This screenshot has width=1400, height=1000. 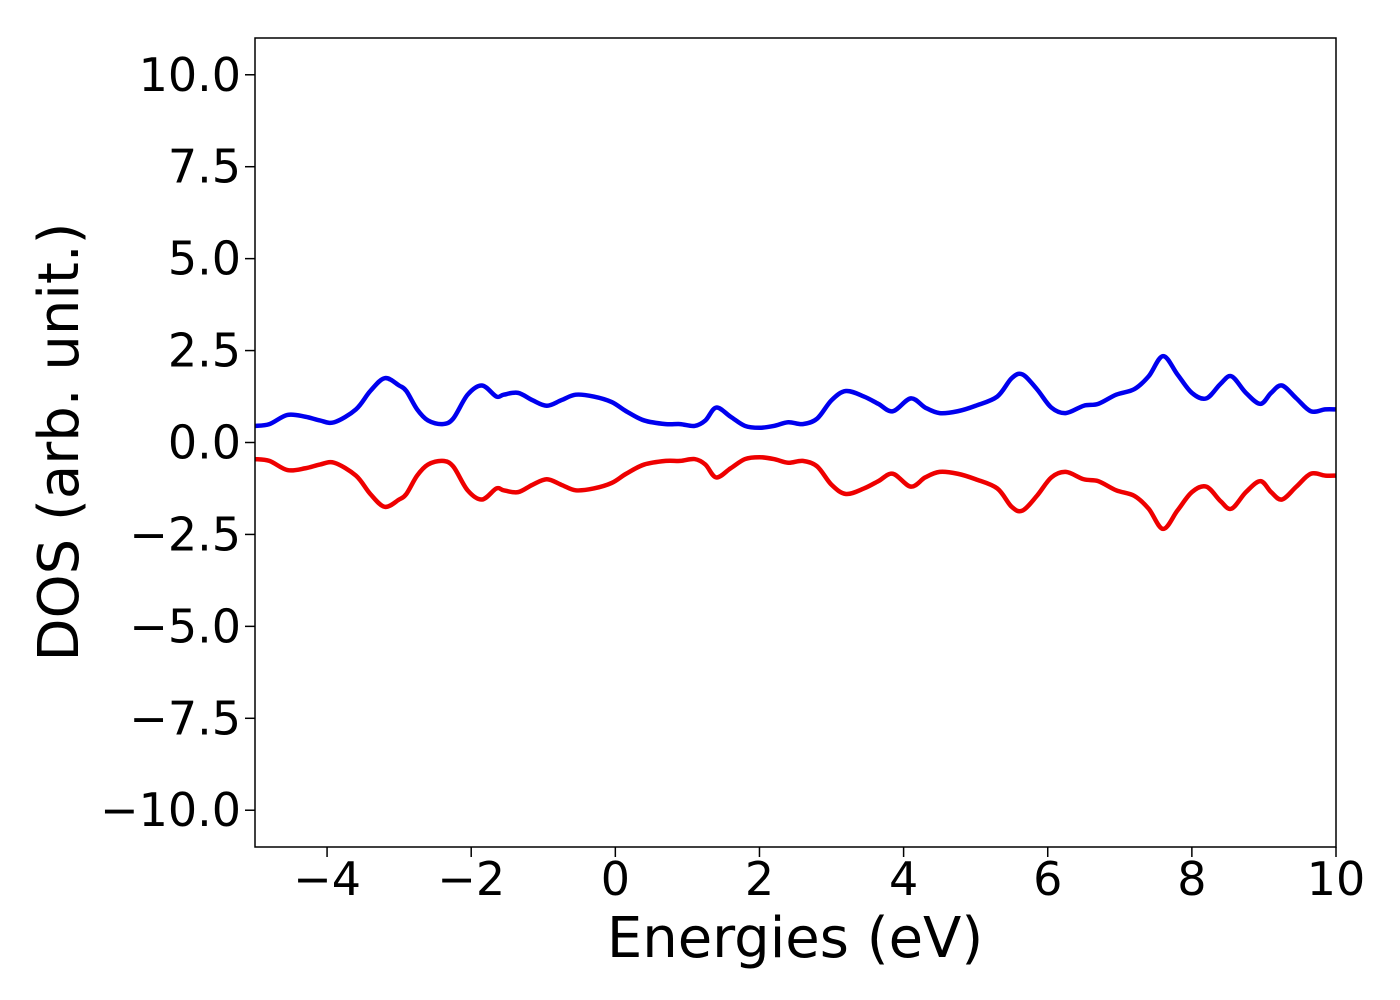 What do you see at coordinates (204, 167) in the screenshot?
I see `y-tick-label: 7.5` at bounding box center [204, 167].